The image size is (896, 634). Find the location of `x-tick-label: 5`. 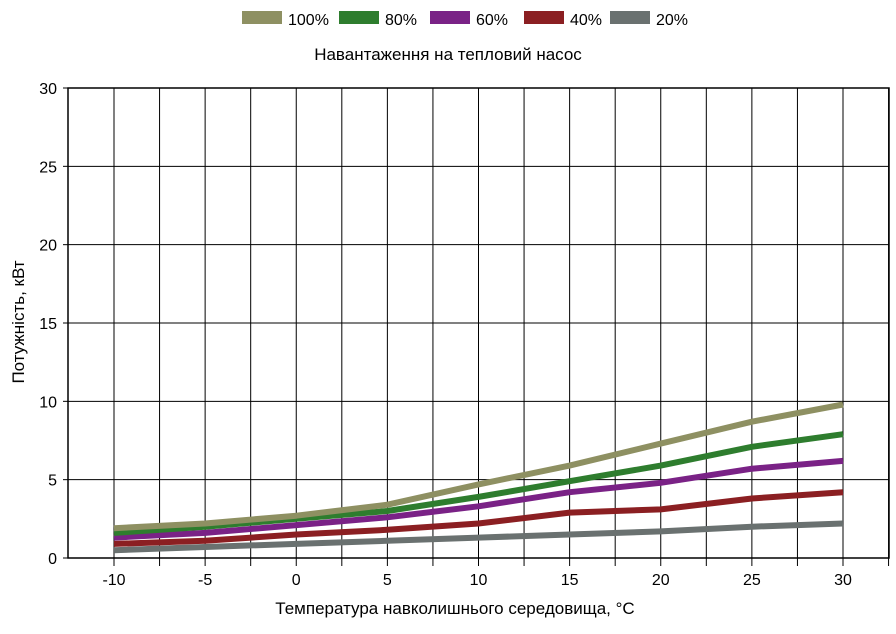

x-tick-label: 5 is located at coordinates (387, 580).